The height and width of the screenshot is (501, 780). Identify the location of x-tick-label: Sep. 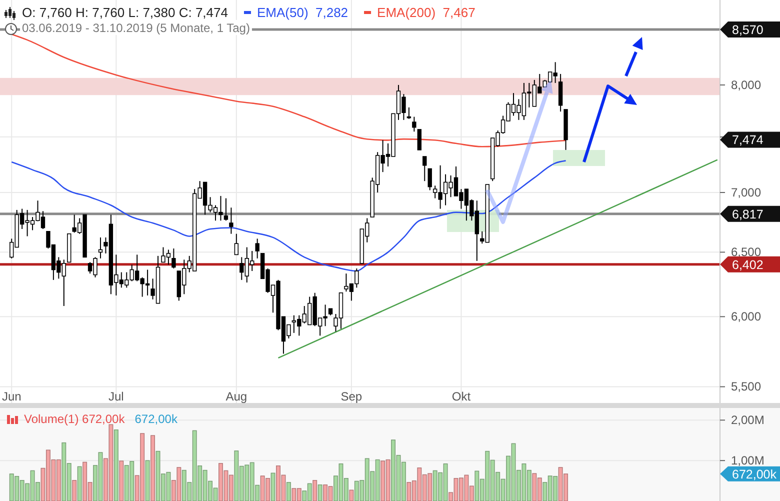
(351, 397).